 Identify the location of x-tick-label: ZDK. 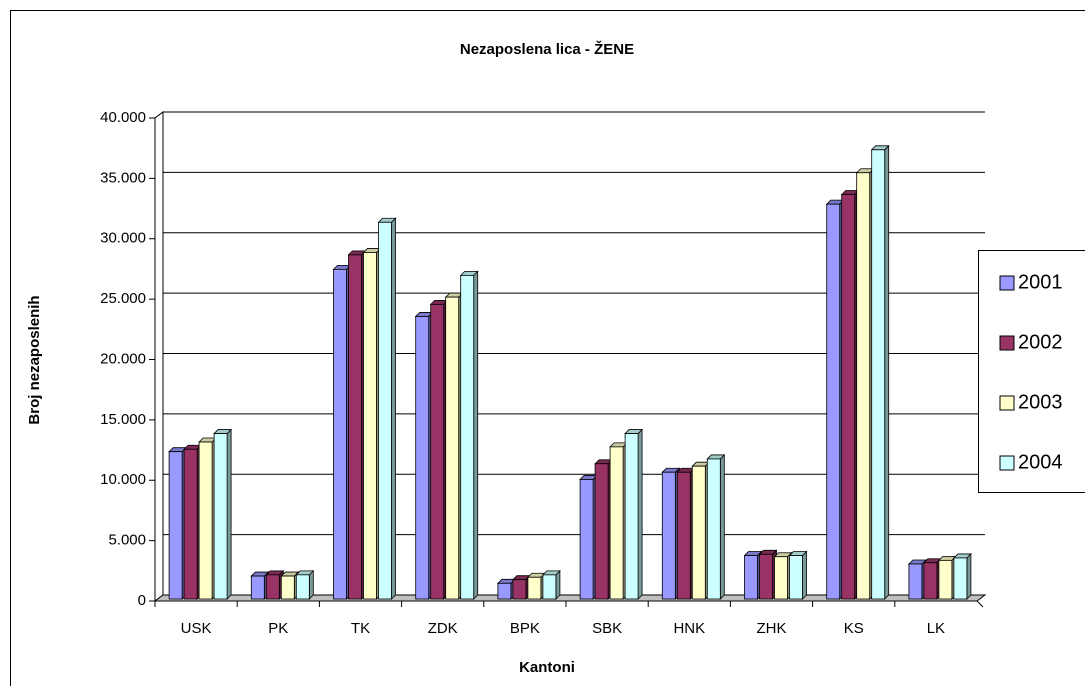
(443, 628).